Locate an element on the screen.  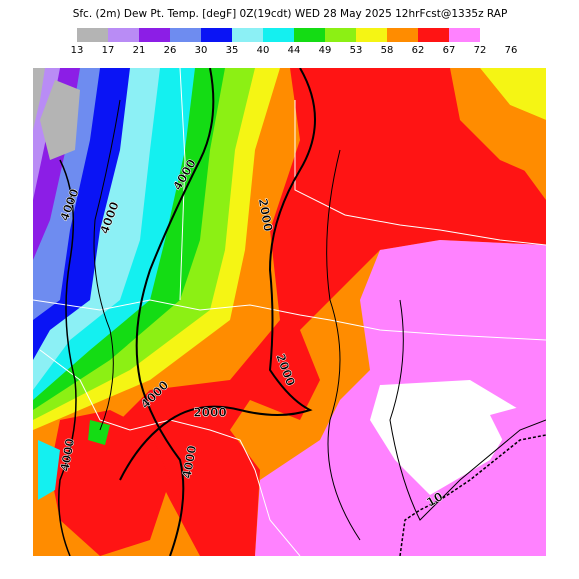
legend-label: 58 is located at coordinates (387, 50).